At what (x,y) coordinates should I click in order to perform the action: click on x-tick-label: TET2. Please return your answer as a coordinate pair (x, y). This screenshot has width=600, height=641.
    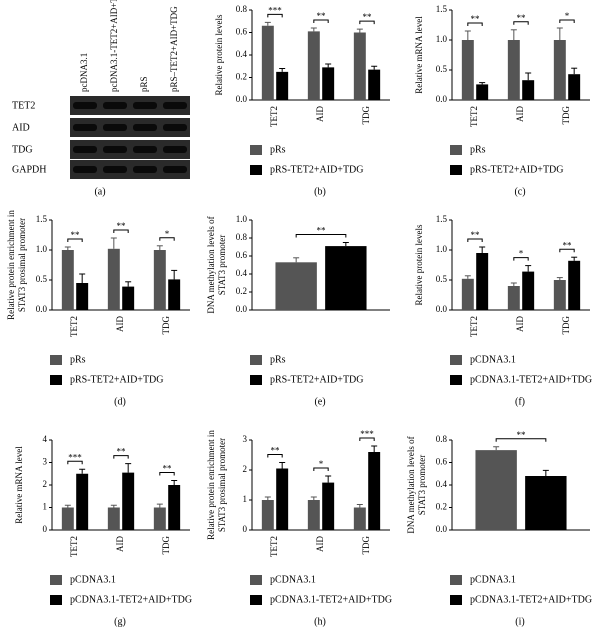
    Looking at the image, I should click on (474, 116).